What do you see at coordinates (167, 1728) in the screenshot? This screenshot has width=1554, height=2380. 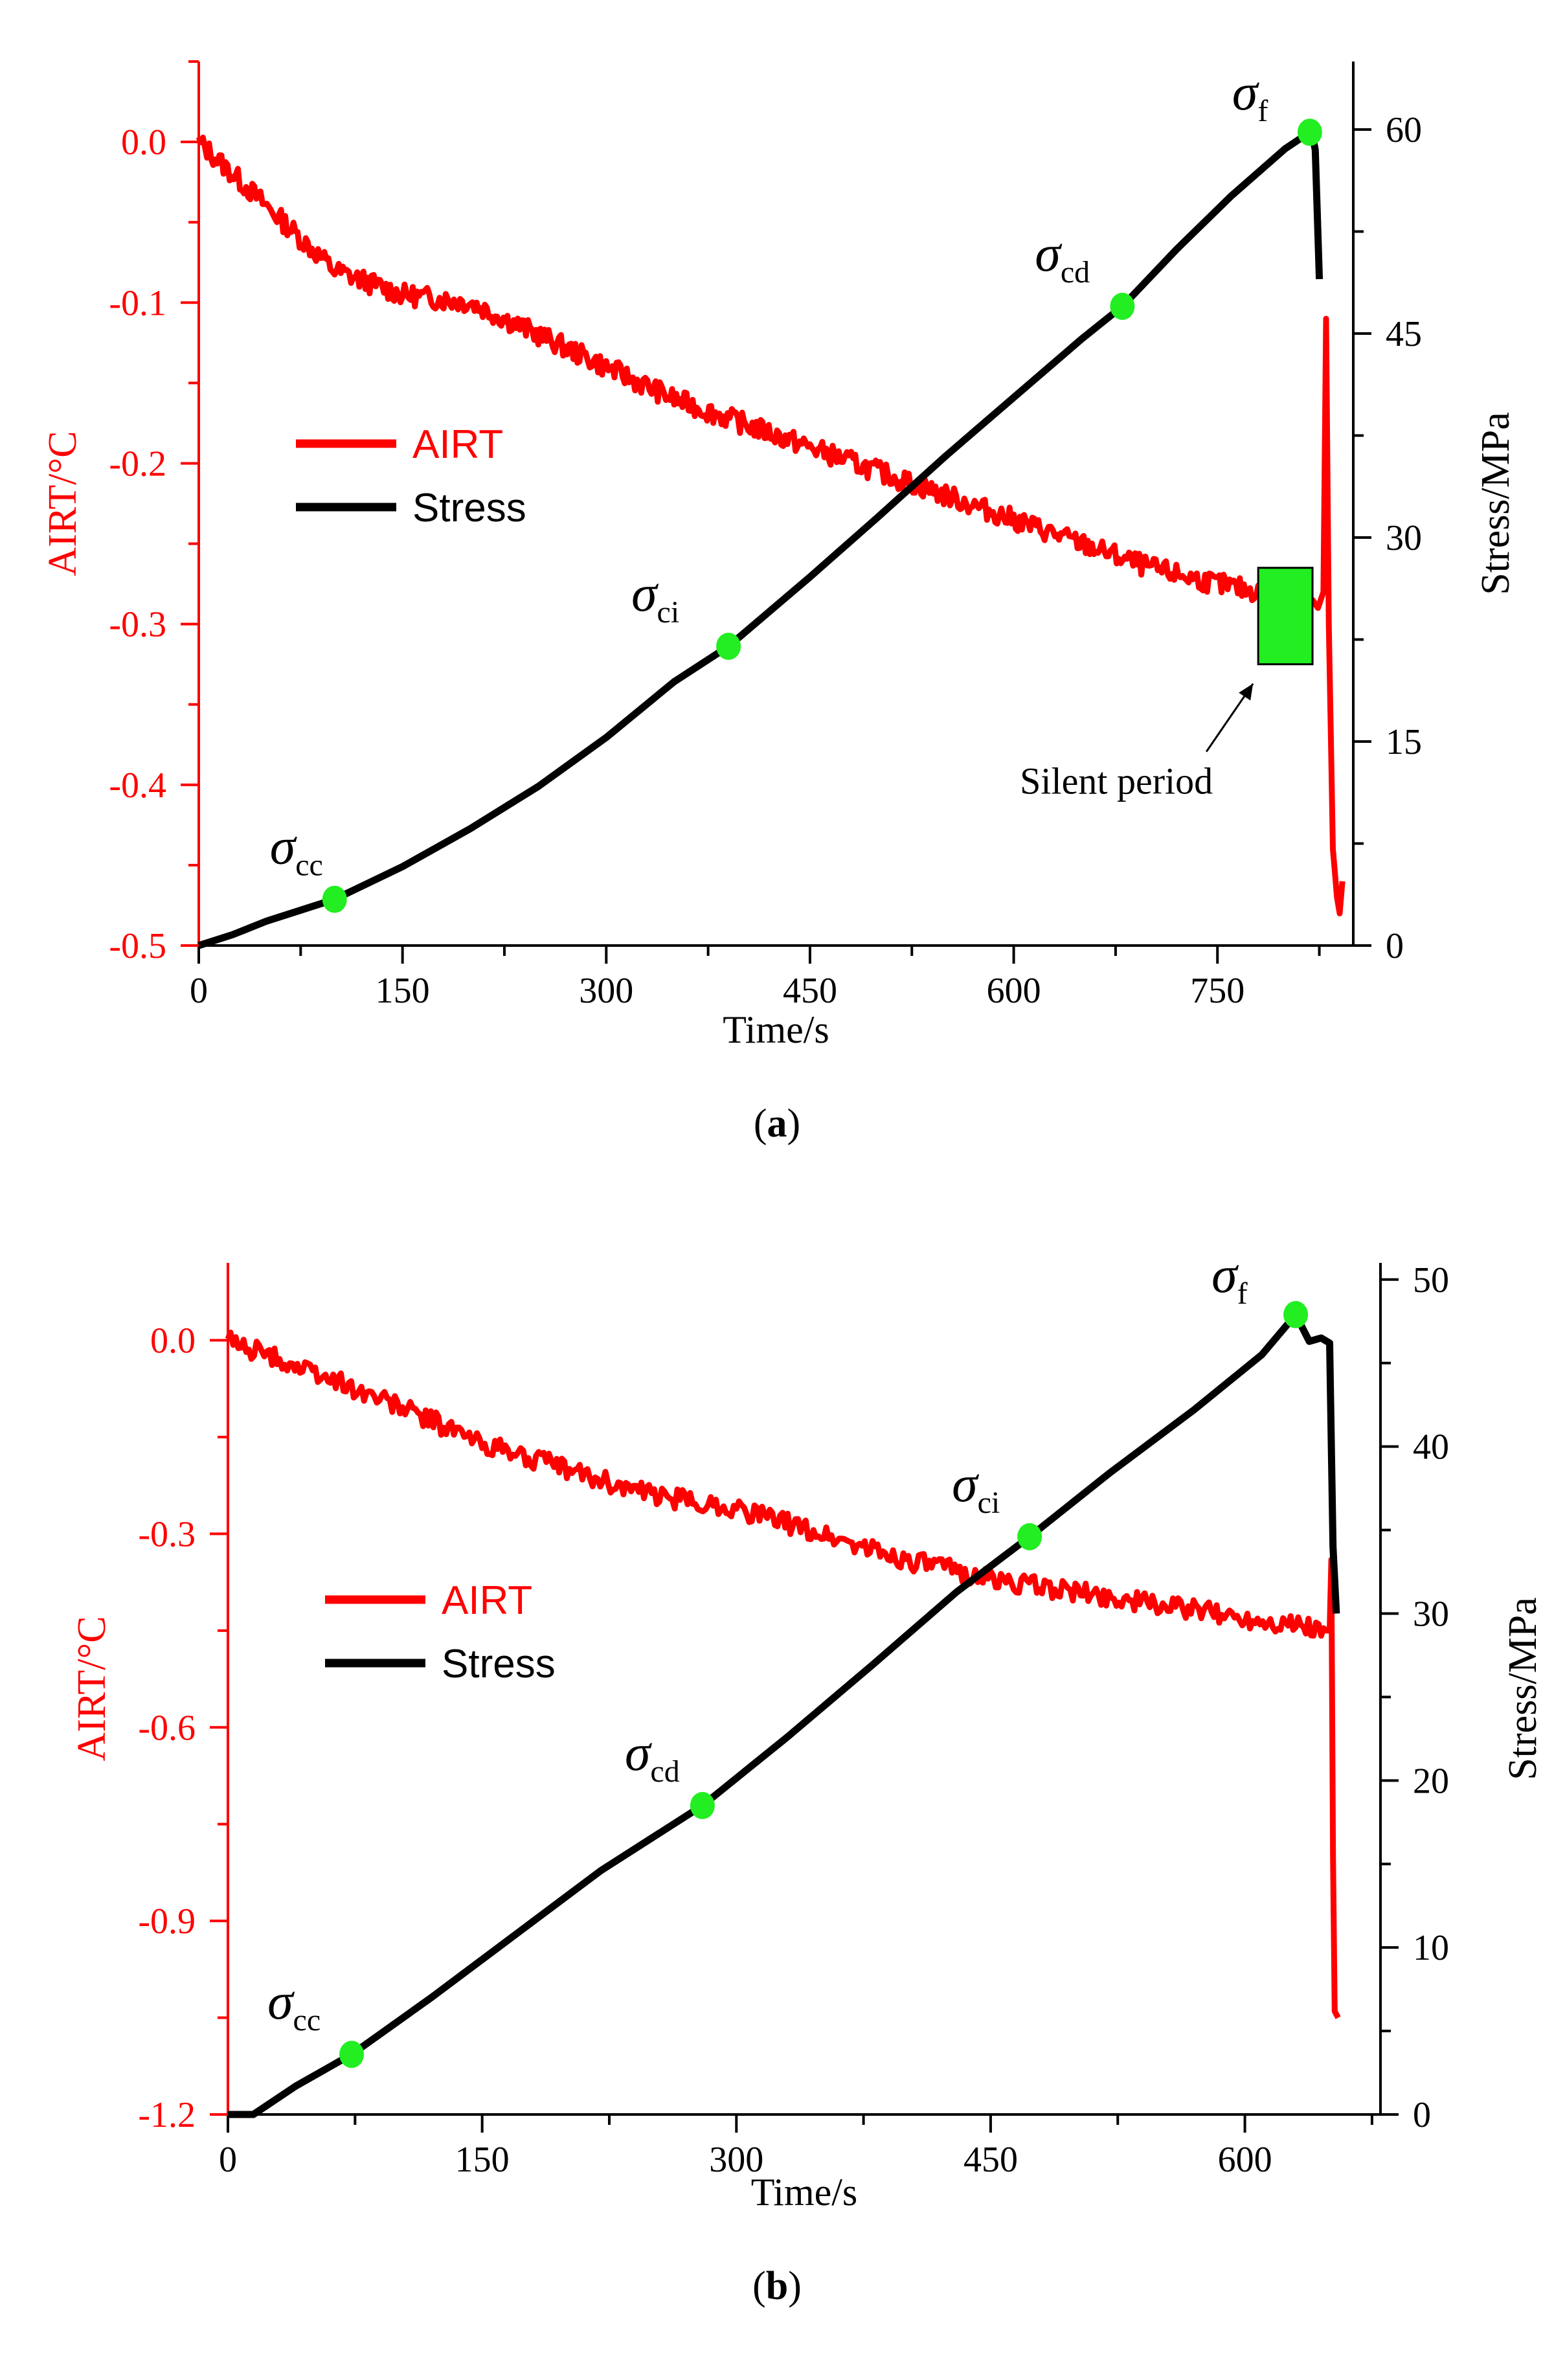 I see `left-tick-label: -0.6` at bounding box center [167, 1728].